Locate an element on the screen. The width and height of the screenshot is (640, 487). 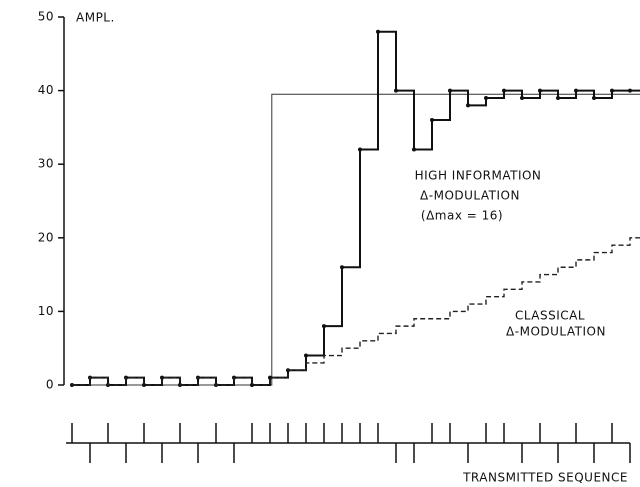
annotation: CLASSICAL is located at coordinates (550, 316).